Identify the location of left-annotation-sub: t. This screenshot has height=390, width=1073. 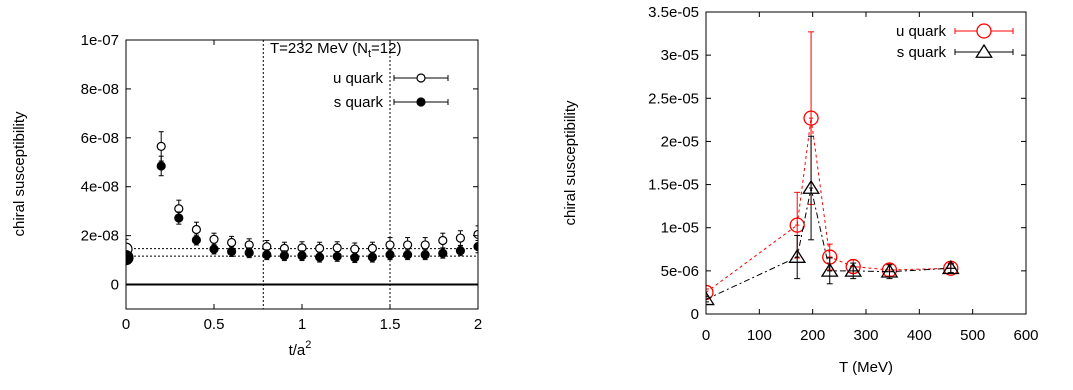
(369, 54).